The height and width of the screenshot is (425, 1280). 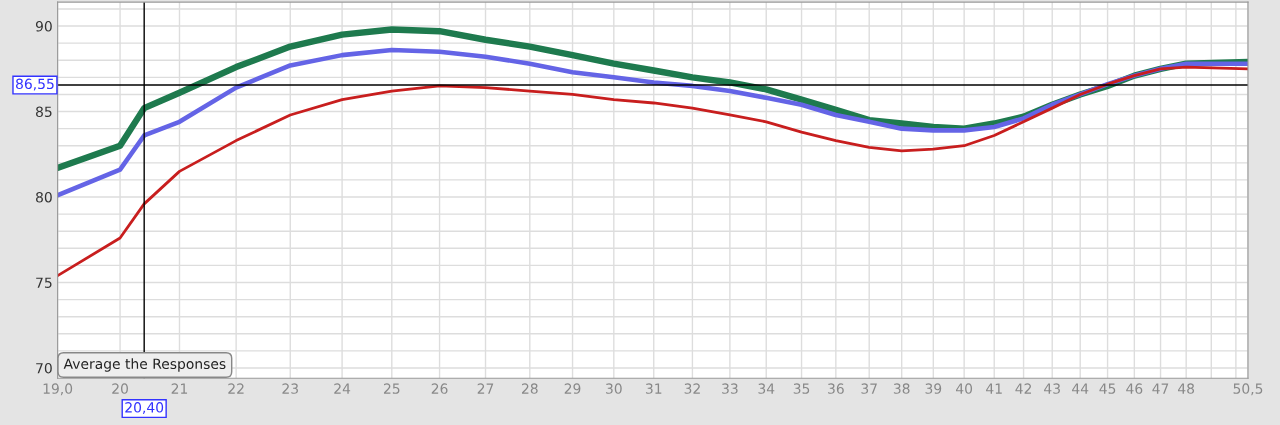 I want to click on x-tick-label: 46, so click(x=1134, y=388).